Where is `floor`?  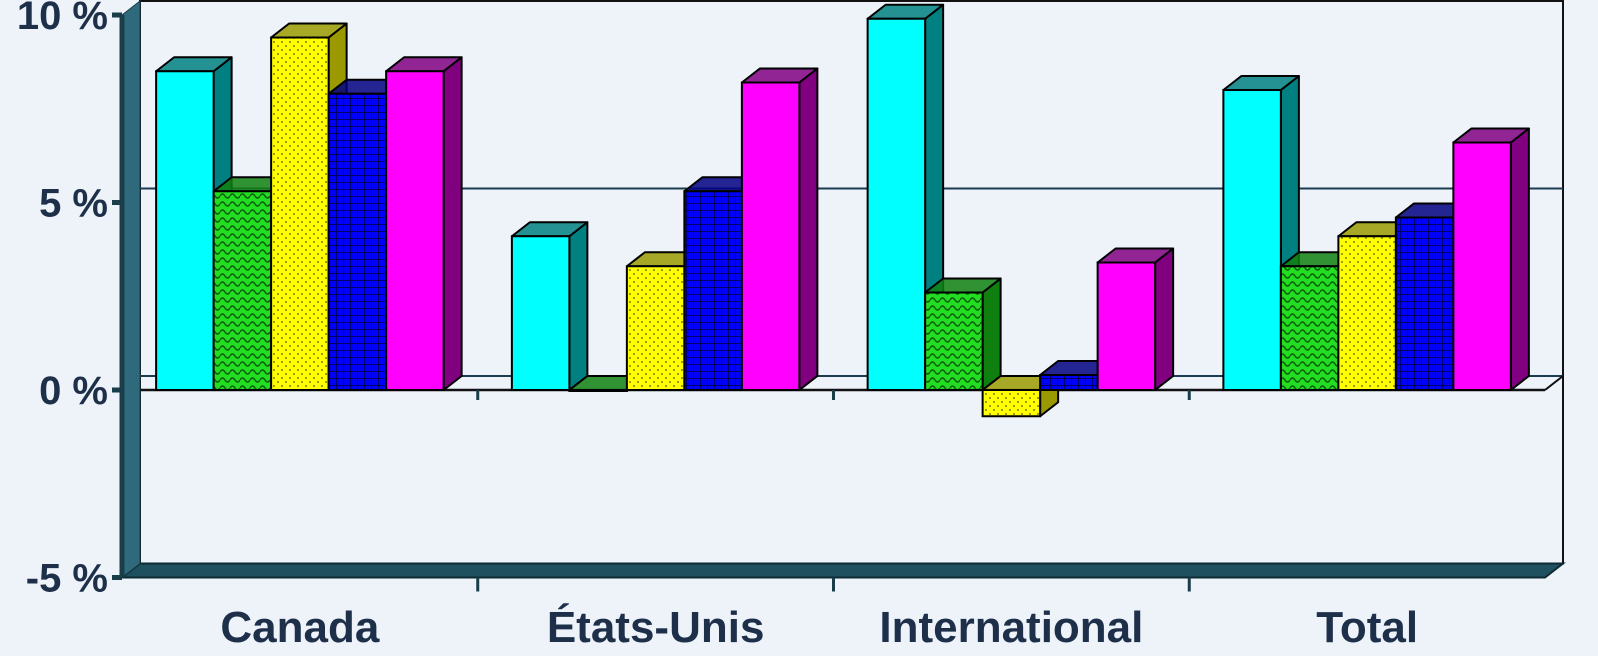
floor is located at coordinates (842, 570).